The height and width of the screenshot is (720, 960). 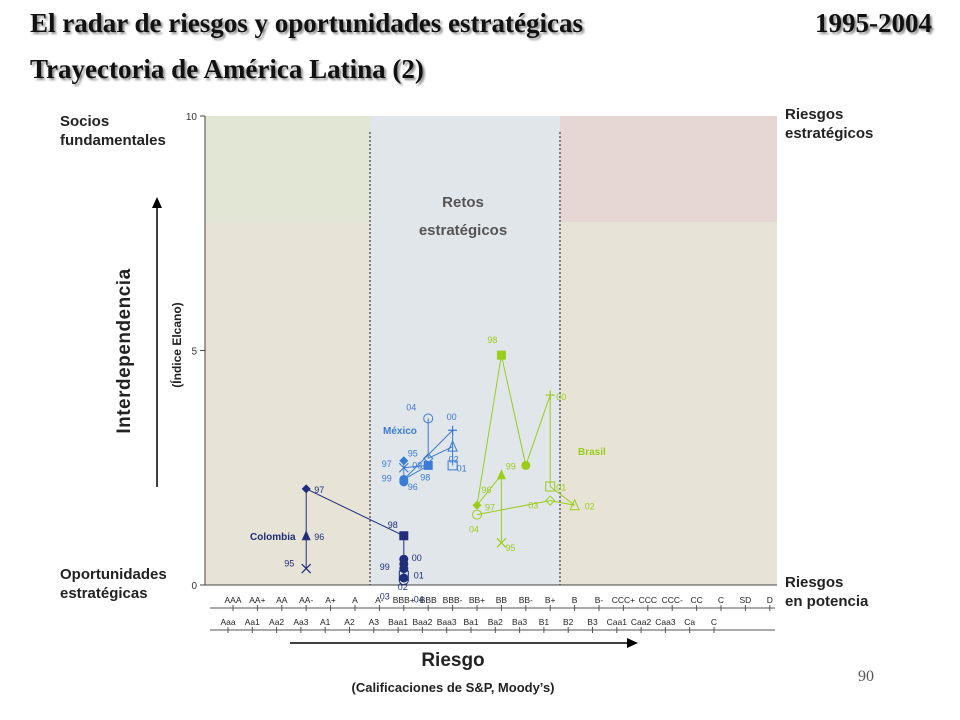 I want to click on x-tick-label-moodys: Ca, so click(x=689, y=622).